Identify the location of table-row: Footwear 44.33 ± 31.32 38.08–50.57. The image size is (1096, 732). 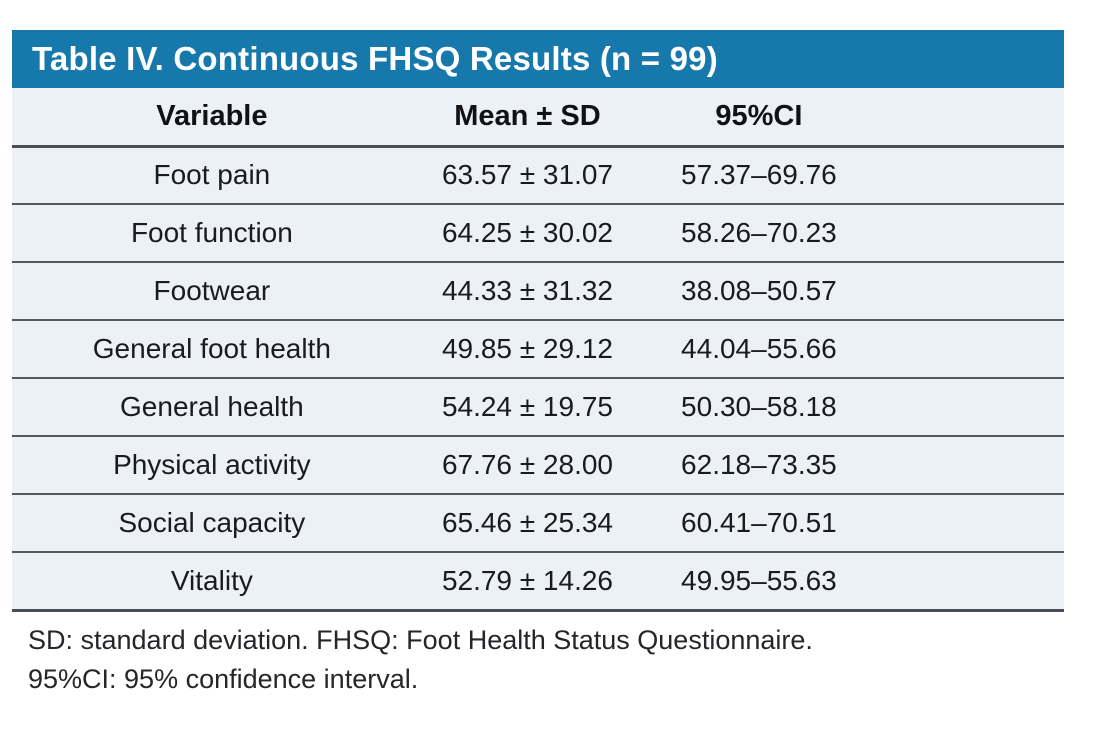
(538, 291).